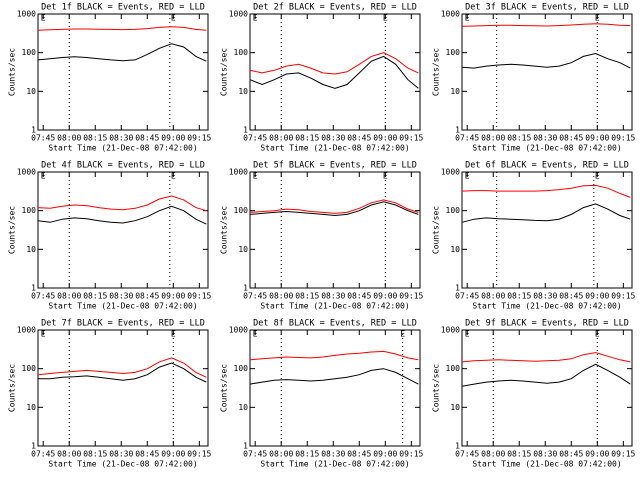  Describe the element at coordinates (123, 324) in the screenshot. I see `chart-title: Det 7f BLACK = Events, RED = LLD` at that location.